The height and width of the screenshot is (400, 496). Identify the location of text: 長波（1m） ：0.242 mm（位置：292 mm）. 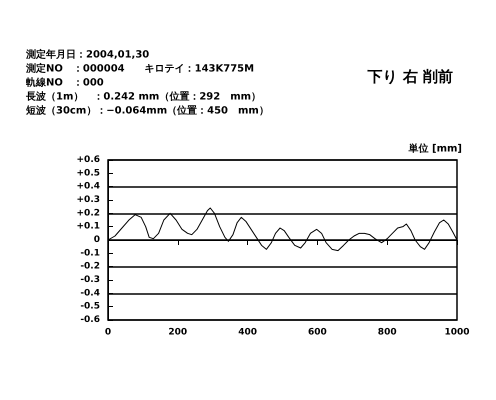
(143, 96).